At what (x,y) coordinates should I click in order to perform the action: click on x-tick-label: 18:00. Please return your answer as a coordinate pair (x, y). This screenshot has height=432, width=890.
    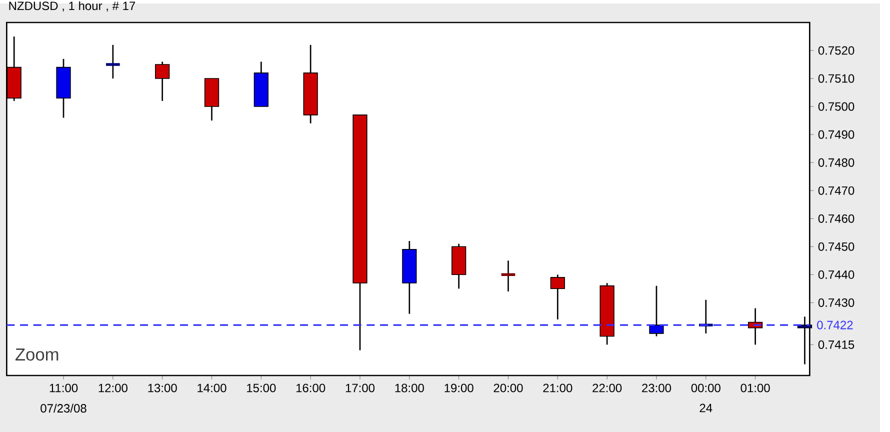
    Looking at the image, I should click on (409, 388).